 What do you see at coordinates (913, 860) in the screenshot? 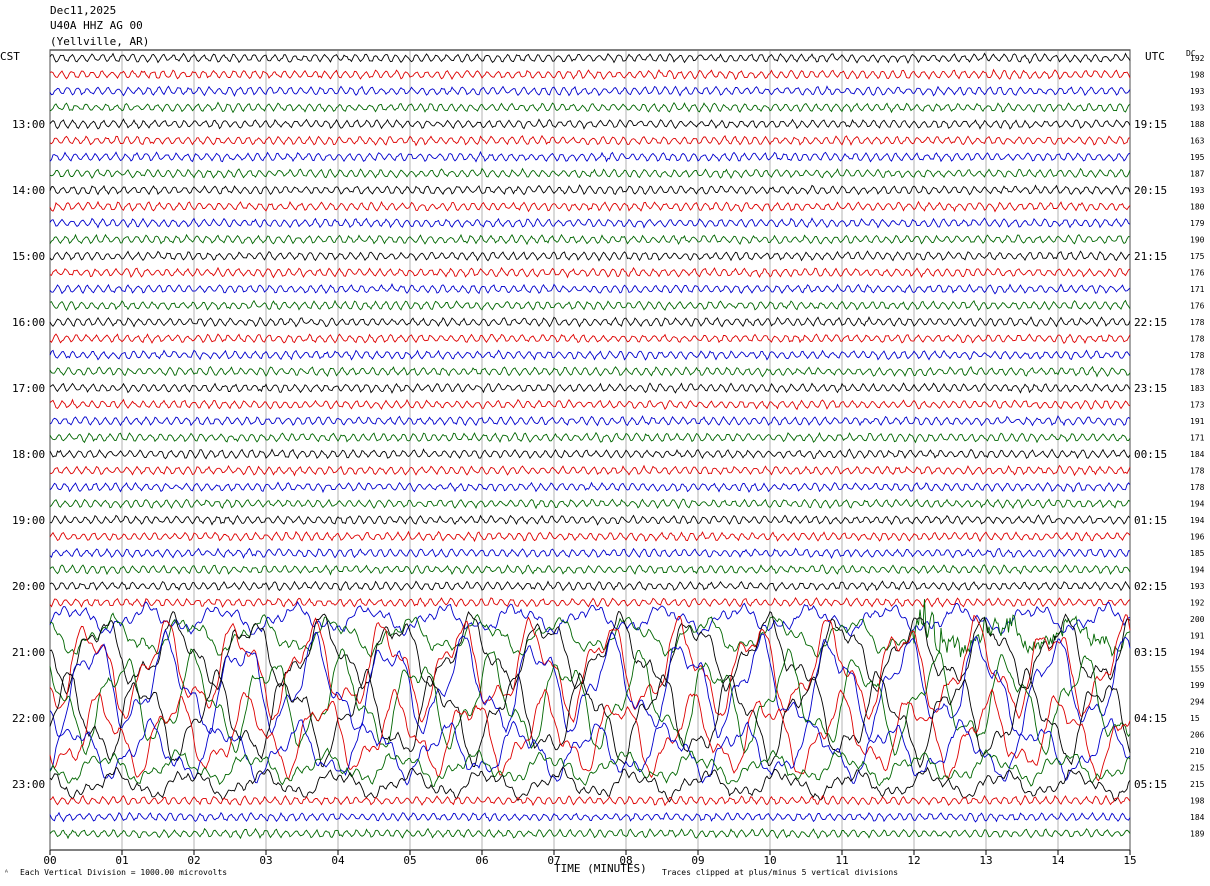
I see `x-tick-label: 12` at bounding box center [913, 860].